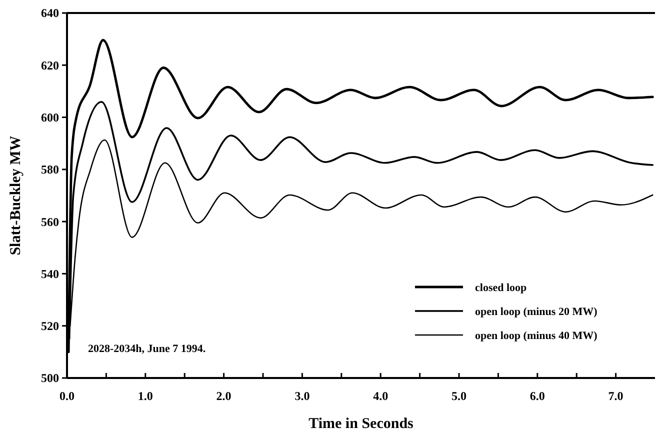 This screenshot has width=662, height=436. I want to click on x-tick-label: 6.0, so click(537, 396).